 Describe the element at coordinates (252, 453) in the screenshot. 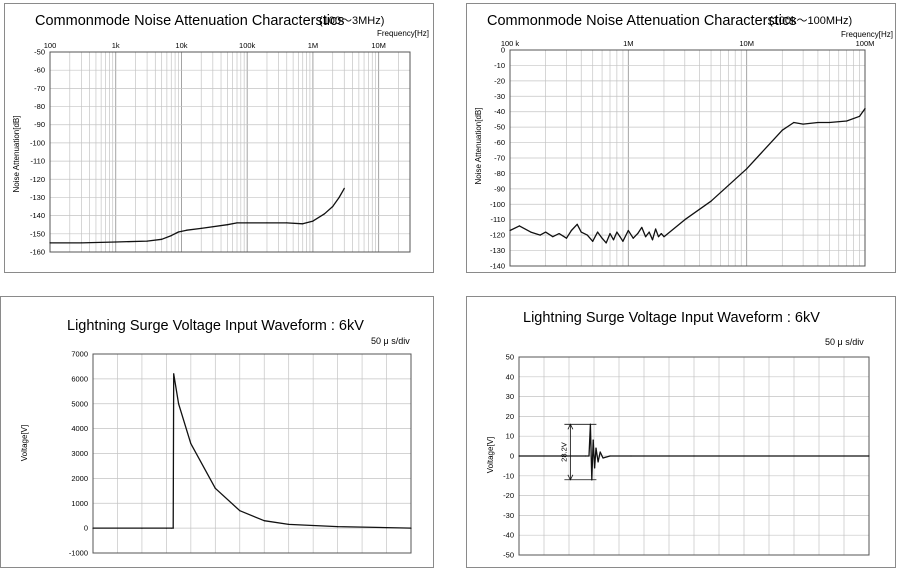

I see `plot-frame` at that location.